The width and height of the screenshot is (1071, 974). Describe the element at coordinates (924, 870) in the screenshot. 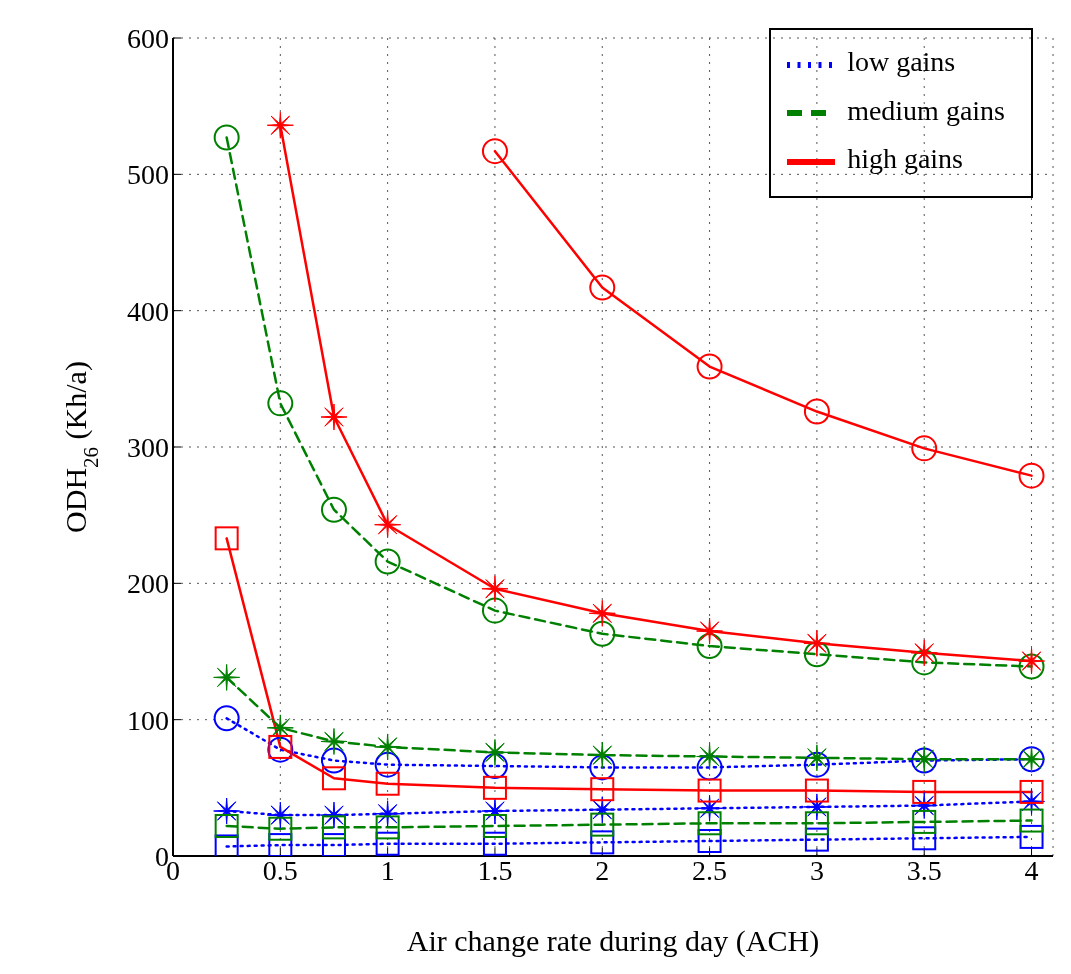

I see `x-tick-label: 3.5` at that location.